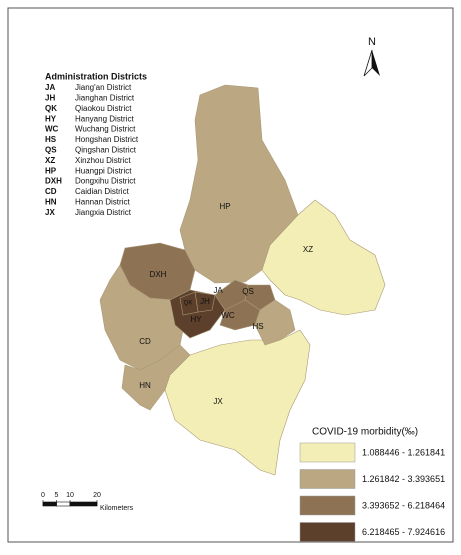 The height and width of the screenshot is (555, 461). What do you see at coordinates (403, 532) in the screenshot?
I see `legend-label: 6.218465 - 7.924616` at bounding box center [403, 532].